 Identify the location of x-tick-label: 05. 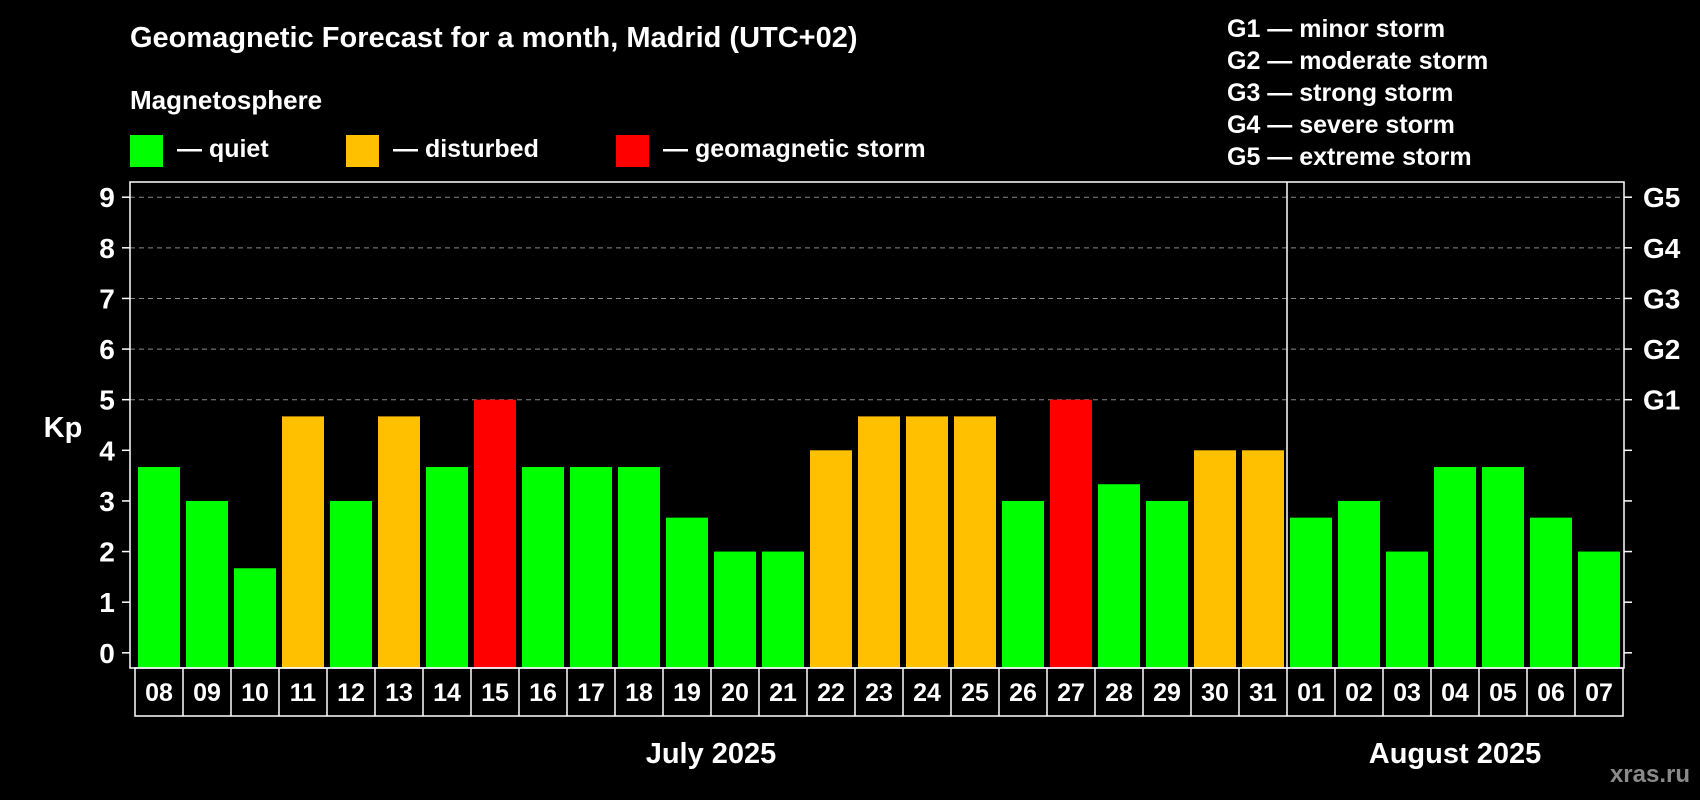
(1503, 693).